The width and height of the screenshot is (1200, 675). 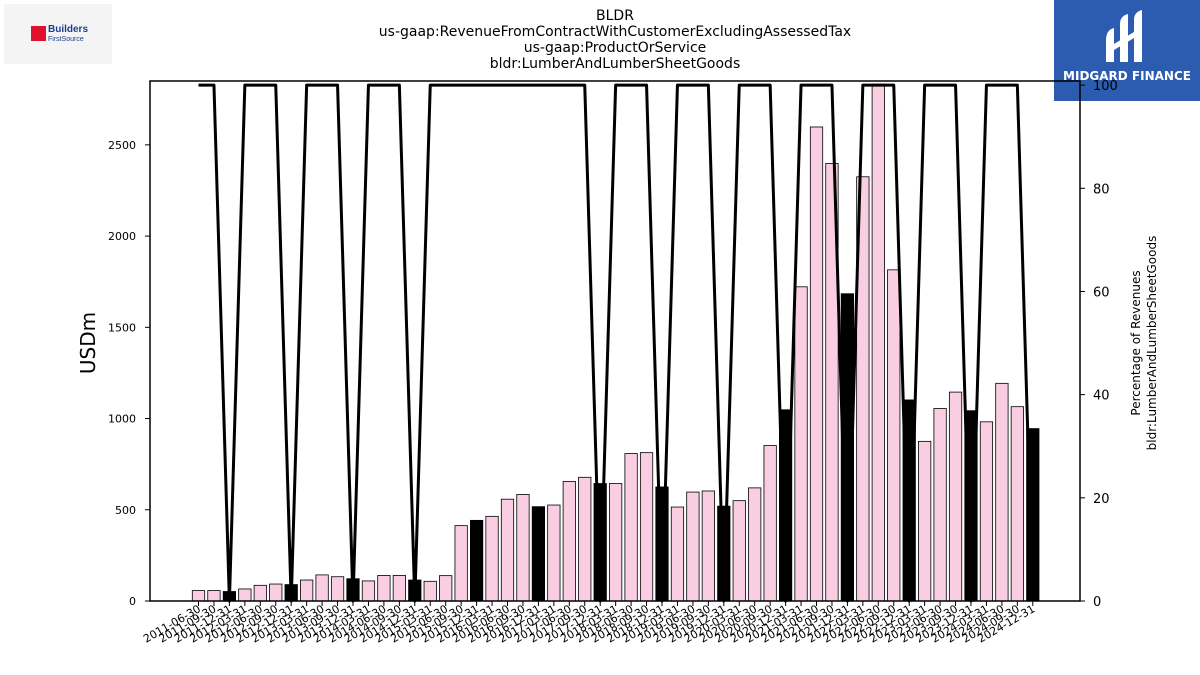 What do you see at coordinates (68, 29) in the screenshot?
I see `builders-logo-text: Builders` at bounding box center [68, 29].